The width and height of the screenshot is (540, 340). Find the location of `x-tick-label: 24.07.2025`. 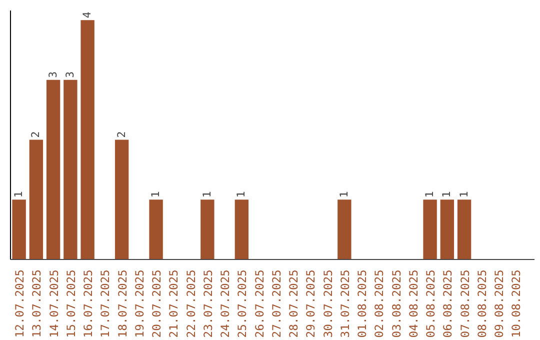

x-tick-label: 24.07.2025 is located at coordinates (225, 304).